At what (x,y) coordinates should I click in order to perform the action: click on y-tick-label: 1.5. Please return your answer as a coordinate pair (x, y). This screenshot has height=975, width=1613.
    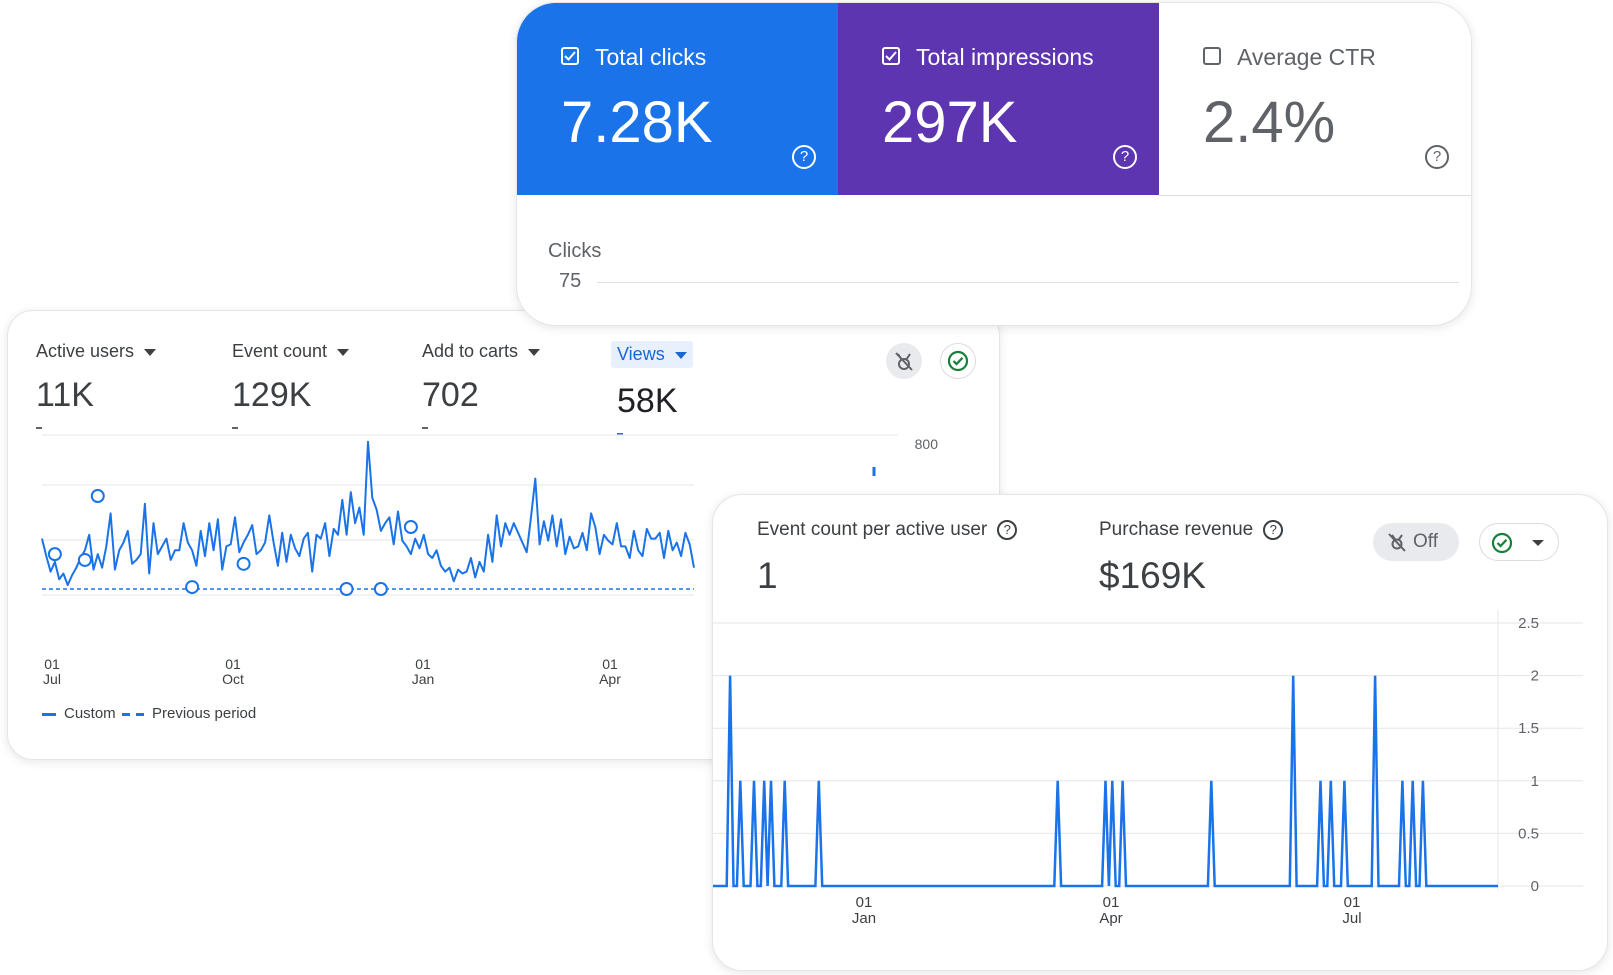
    Looking at the image, I should click on (1528, 728).